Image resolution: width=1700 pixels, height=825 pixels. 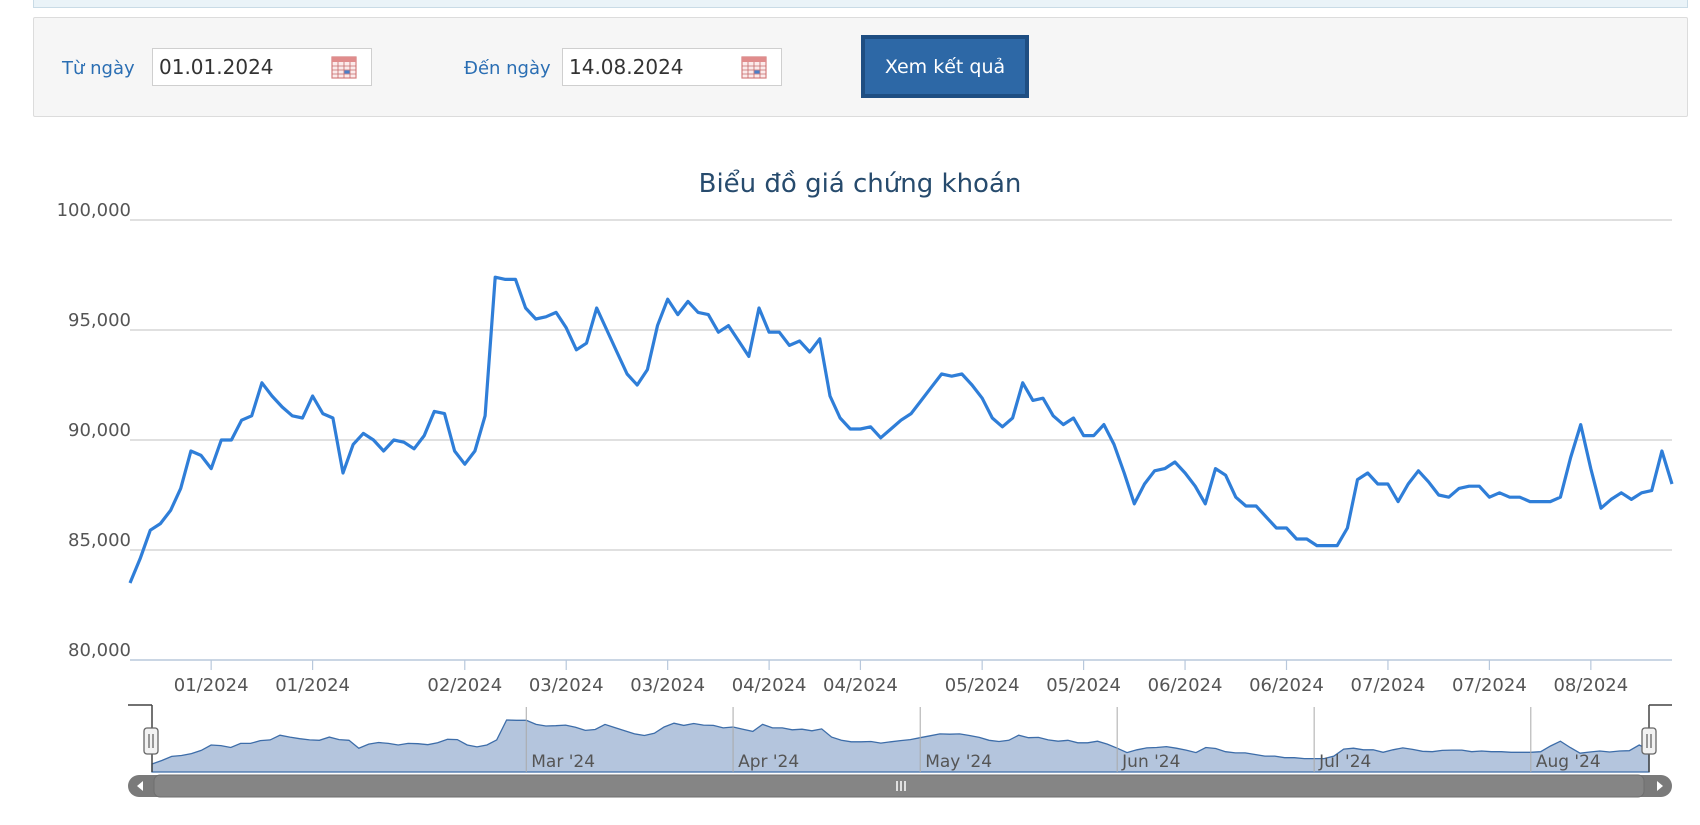 What do you see at coordinates (1568, 762) in the screenshot?
I see `navigator-month-label: Aug '24` at bounding box center [1568, 762].